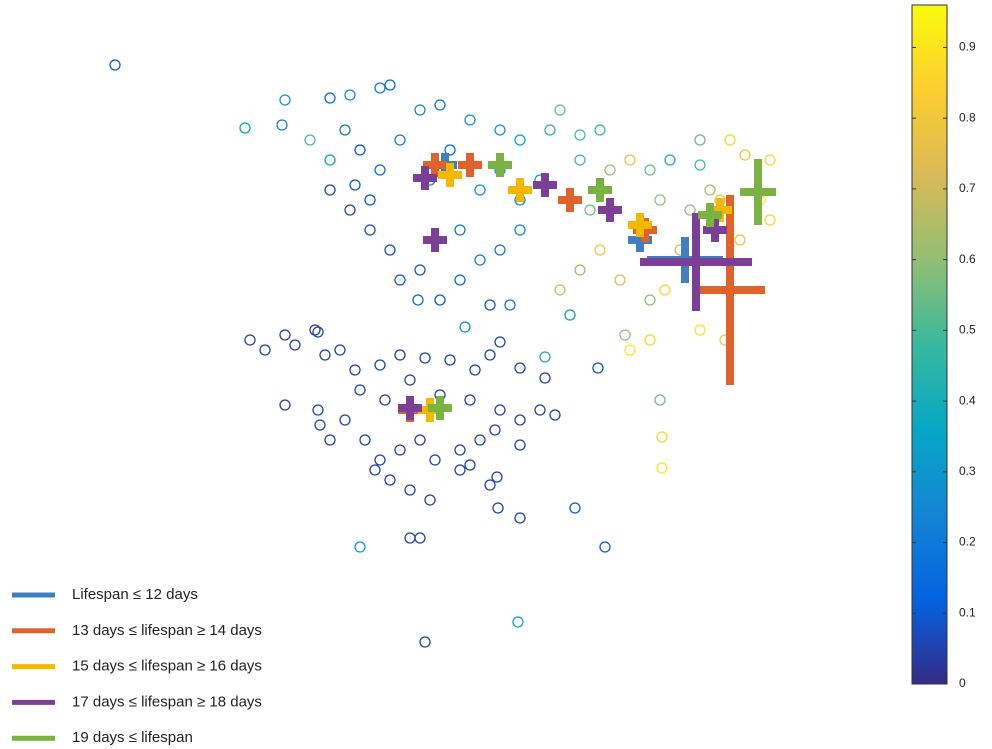  I want to click on colorbar-tick-label: 0.6, so click(967, 259).